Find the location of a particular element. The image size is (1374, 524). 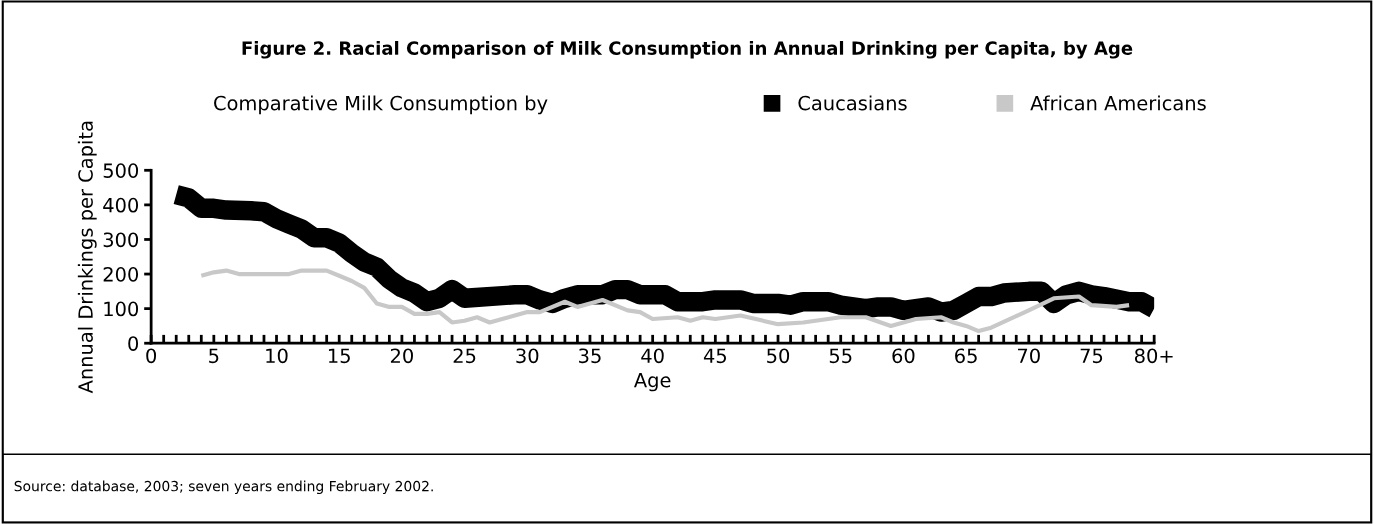

line-series is located at coordinates (665, 301).